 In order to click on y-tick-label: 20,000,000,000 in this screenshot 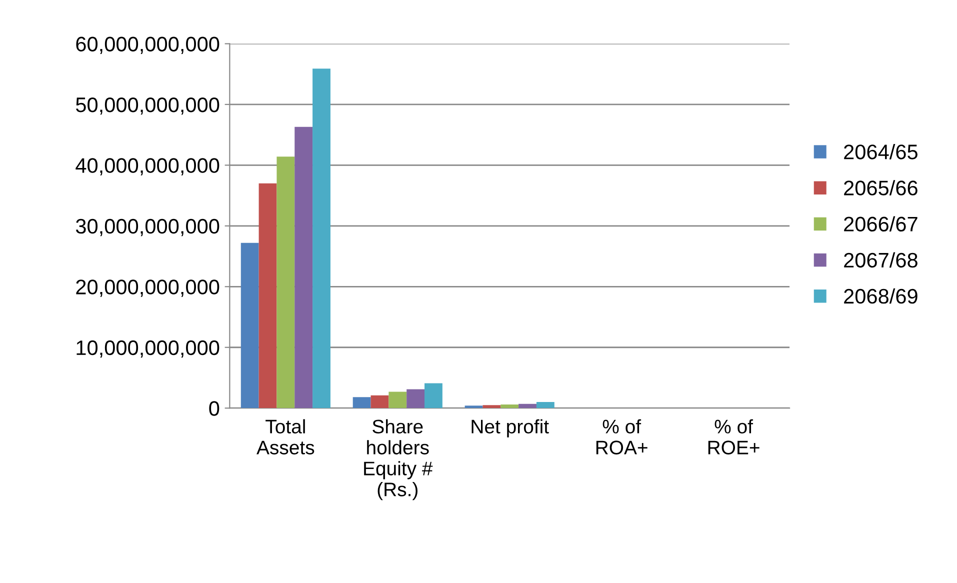, I will do `click(148, 288)`.